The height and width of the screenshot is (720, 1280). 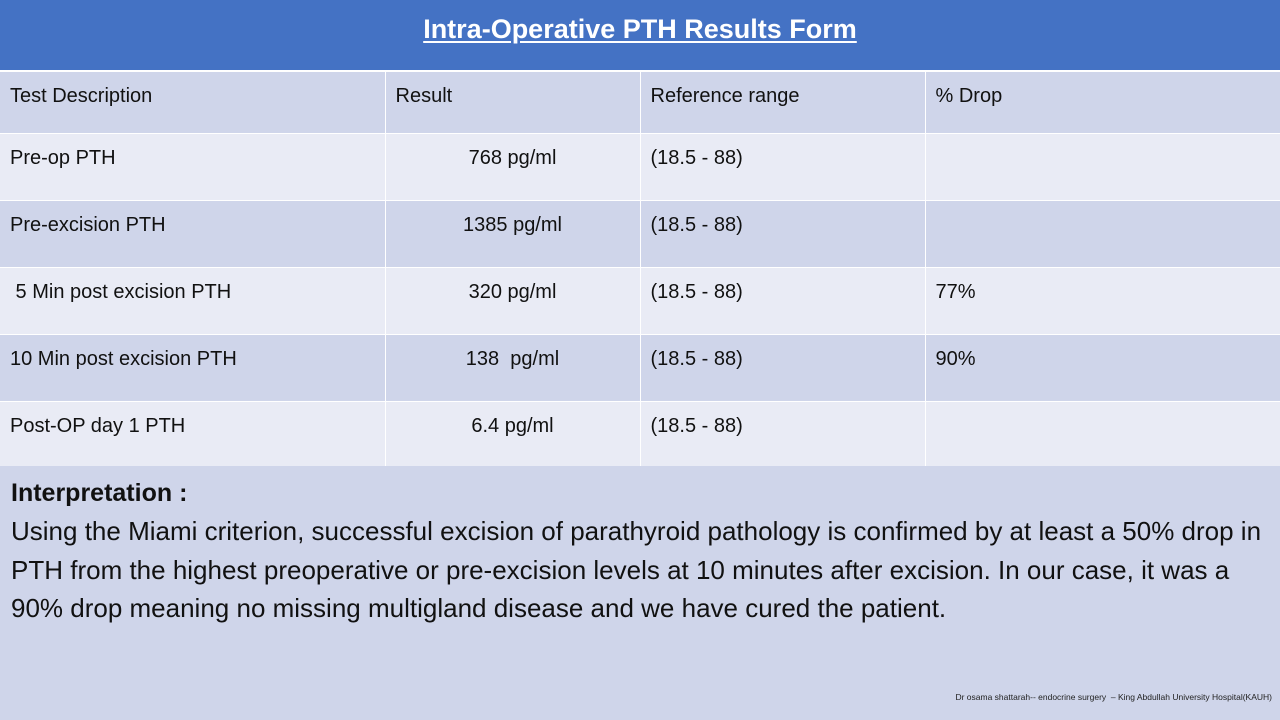 I want to click on result-cell: 320 pg/ml, so click(x=513, y=301).